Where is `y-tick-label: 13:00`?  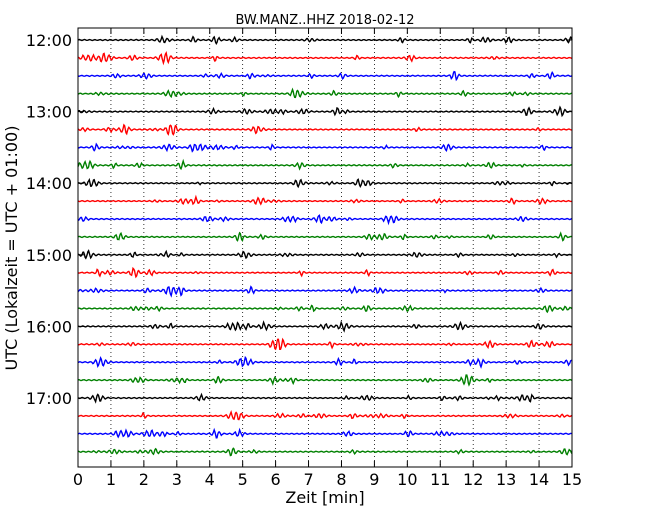 y-tick-label: 13:00 is located at coordinates (49, 112).